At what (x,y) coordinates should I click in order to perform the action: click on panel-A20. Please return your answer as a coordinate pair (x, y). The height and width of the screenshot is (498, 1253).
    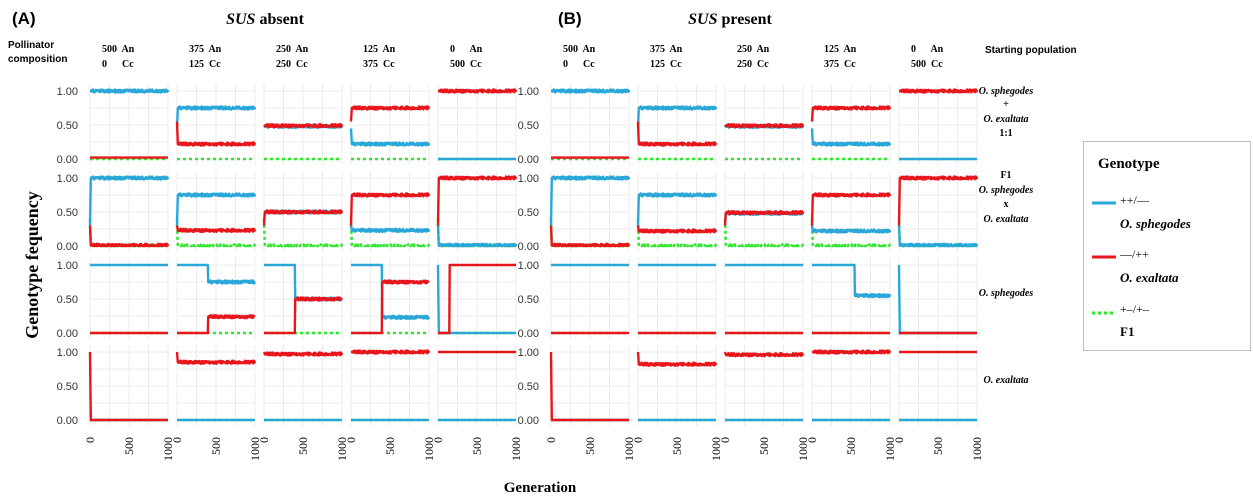
    Looking at the image, I should click on (129, 299).